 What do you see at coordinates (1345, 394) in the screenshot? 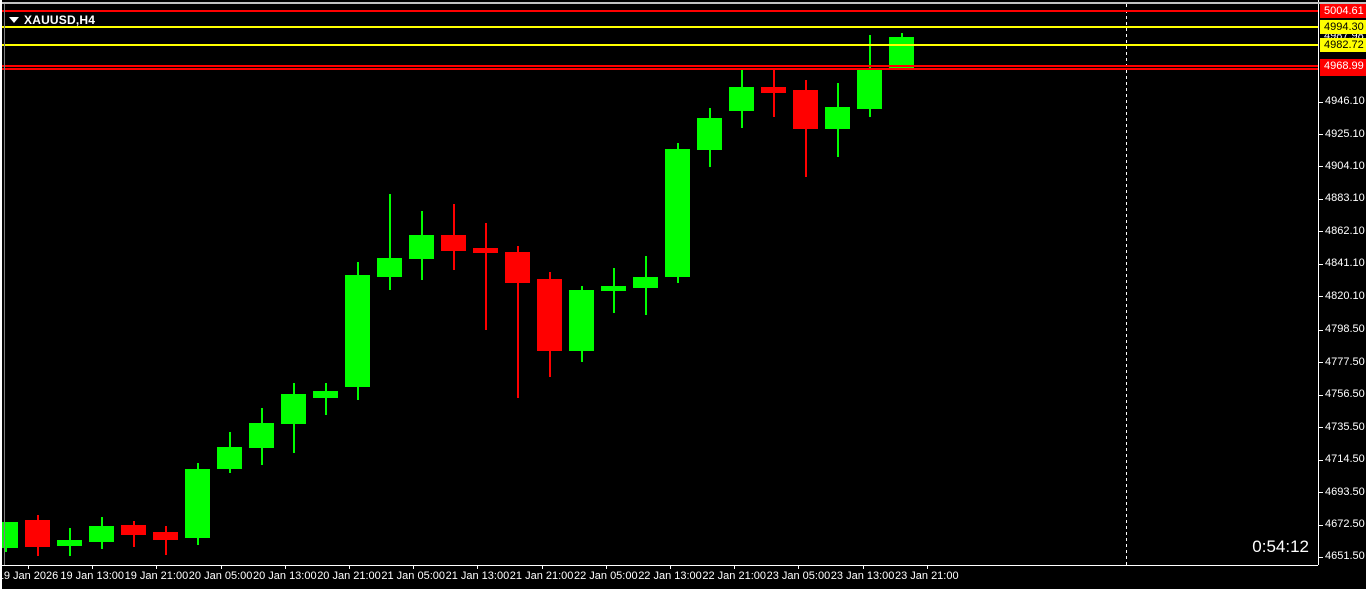
I see `price-grid-label: 4756.50` at bounding box center [1345, 394].